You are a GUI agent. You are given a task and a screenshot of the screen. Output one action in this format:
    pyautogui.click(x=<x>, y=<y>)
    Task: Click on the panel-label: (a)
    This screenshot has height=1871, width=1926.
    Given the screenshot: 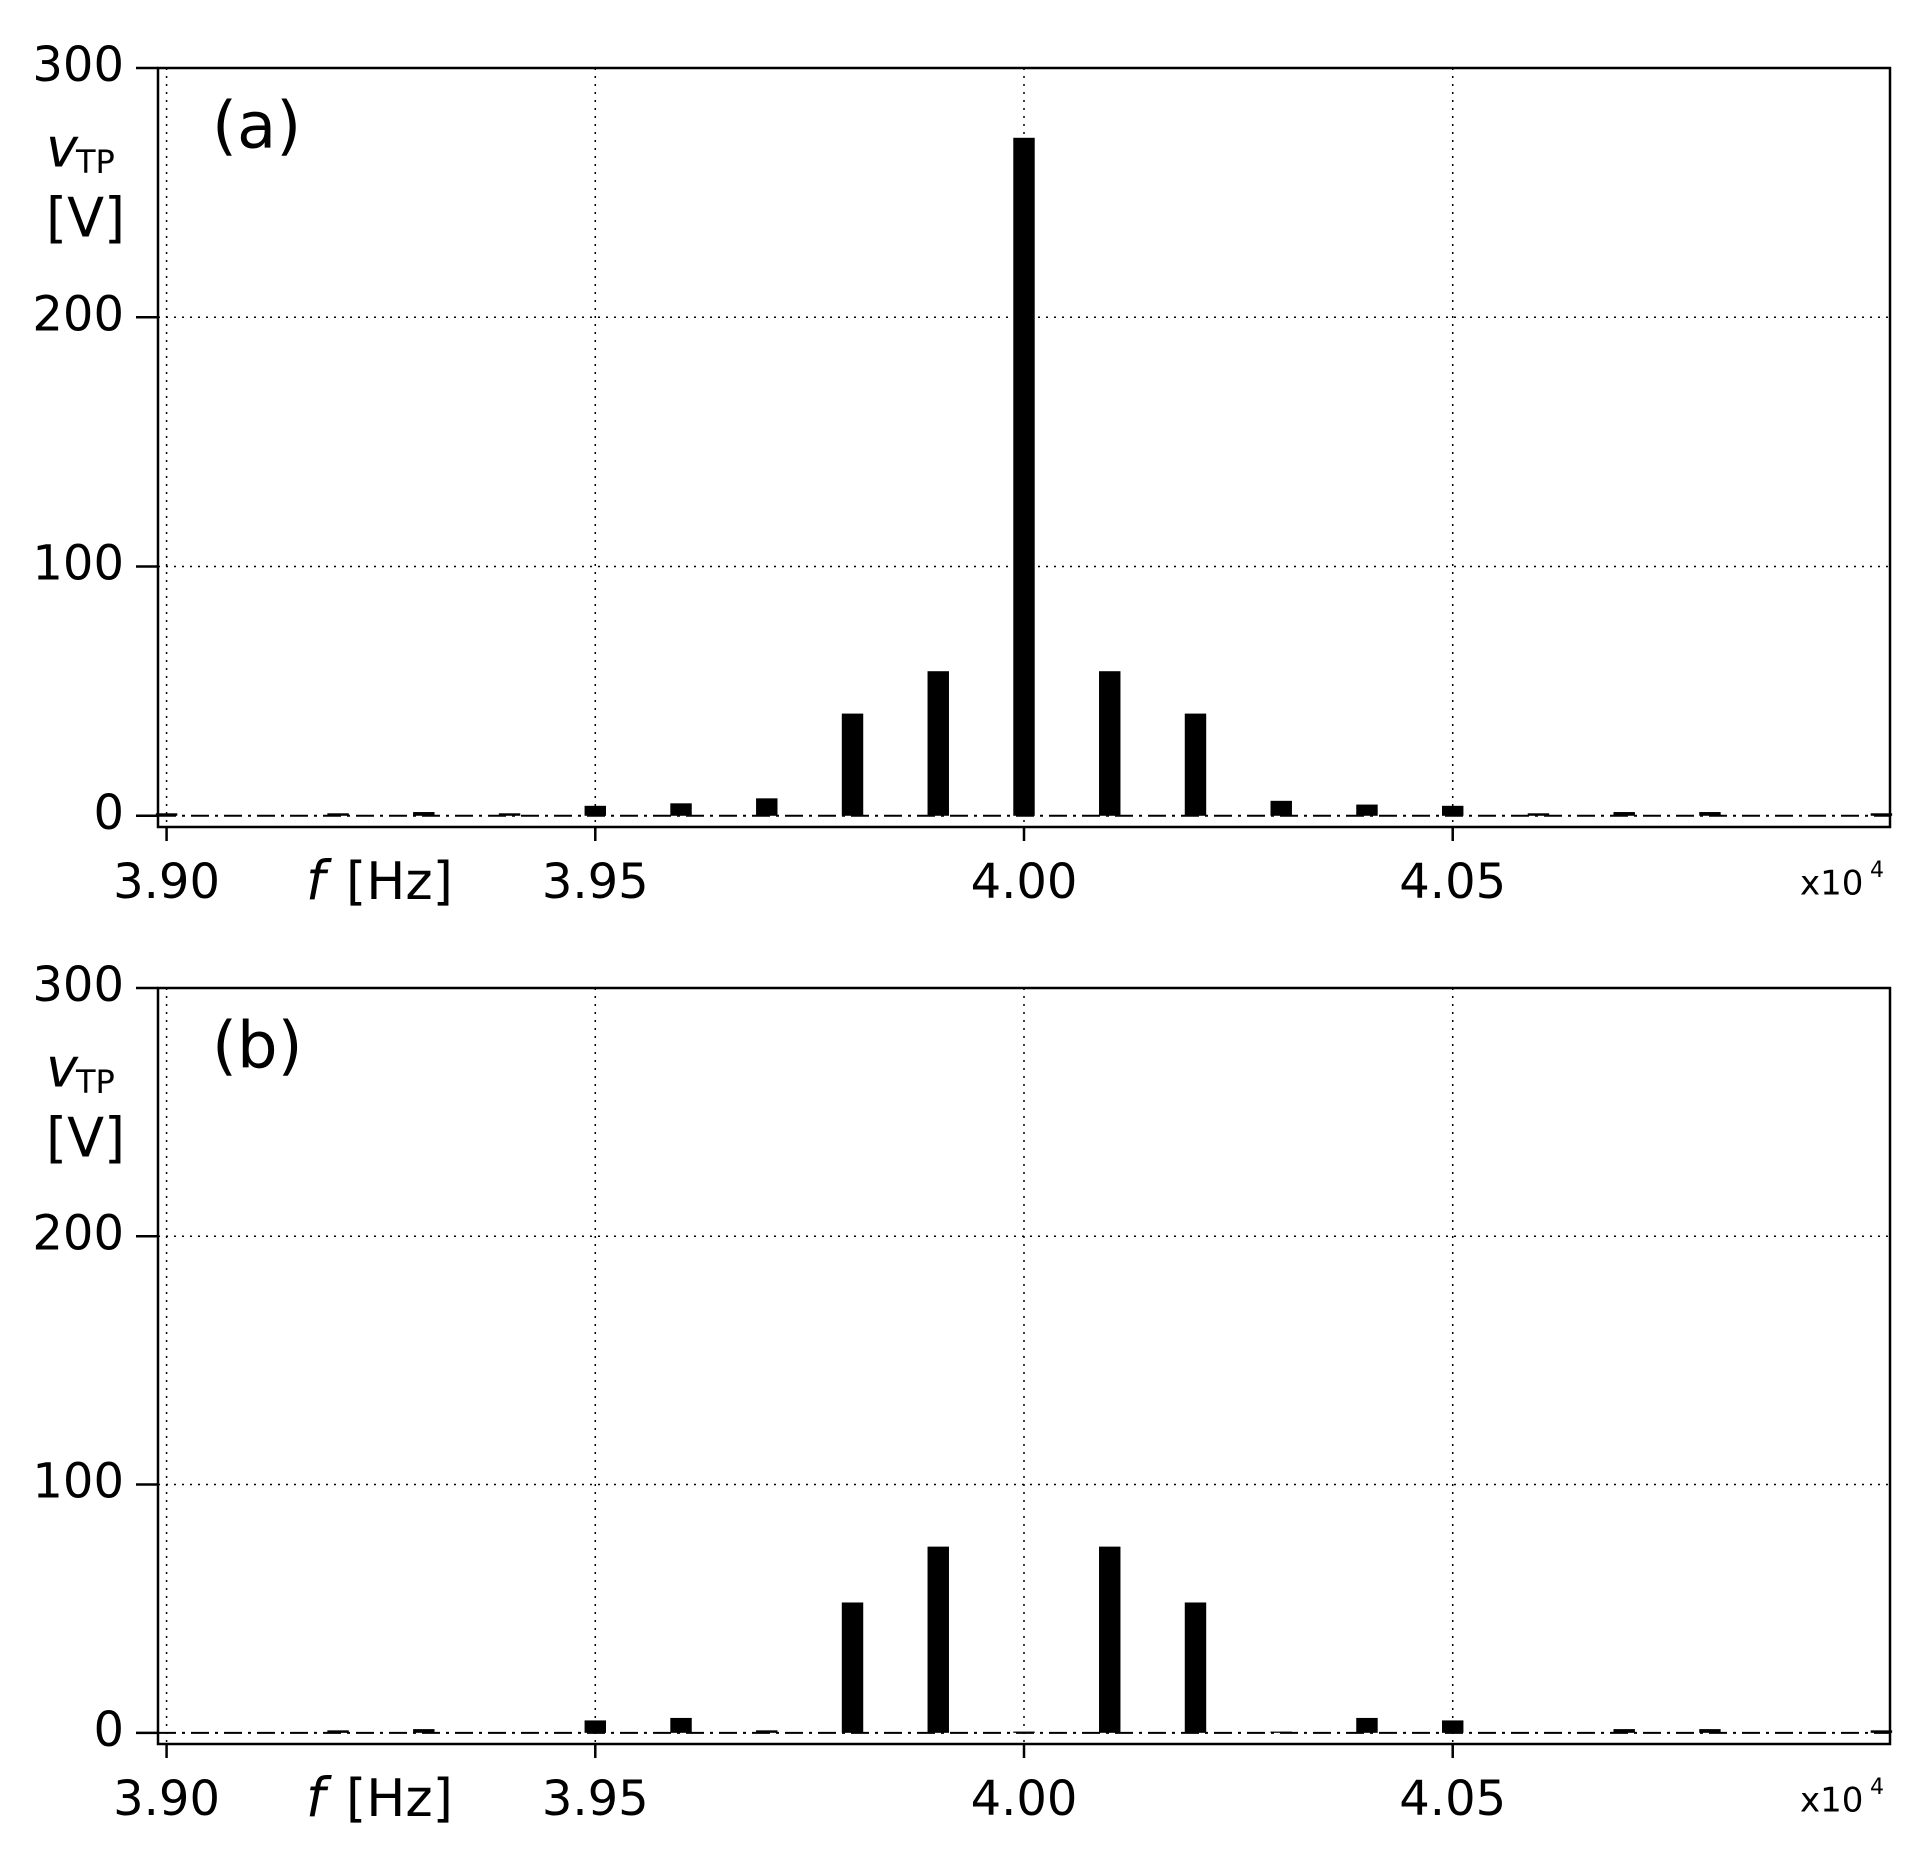 What is the action you would take?
    pyautogui.click(x=256, y=127)
    